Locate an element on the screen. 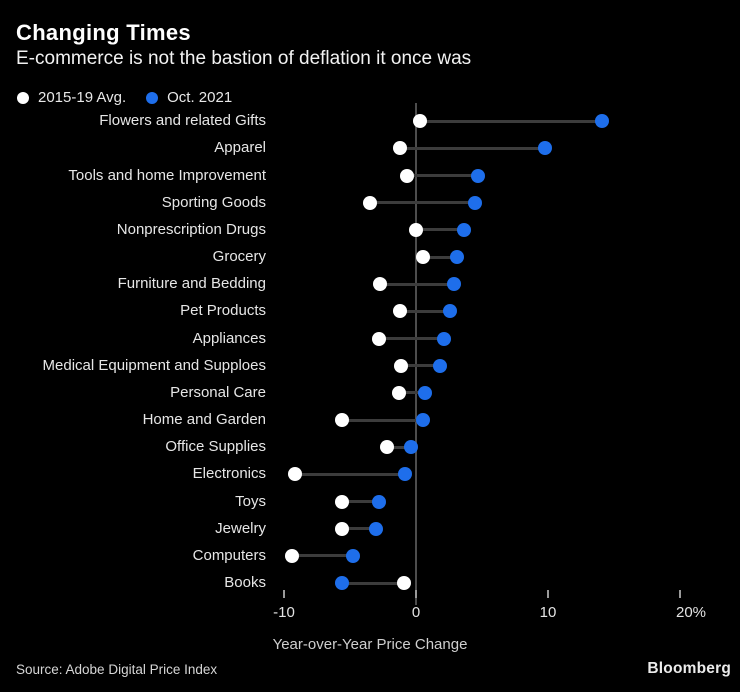  category-label: Nonprescription Drugs is located at coordinates (191, 229).